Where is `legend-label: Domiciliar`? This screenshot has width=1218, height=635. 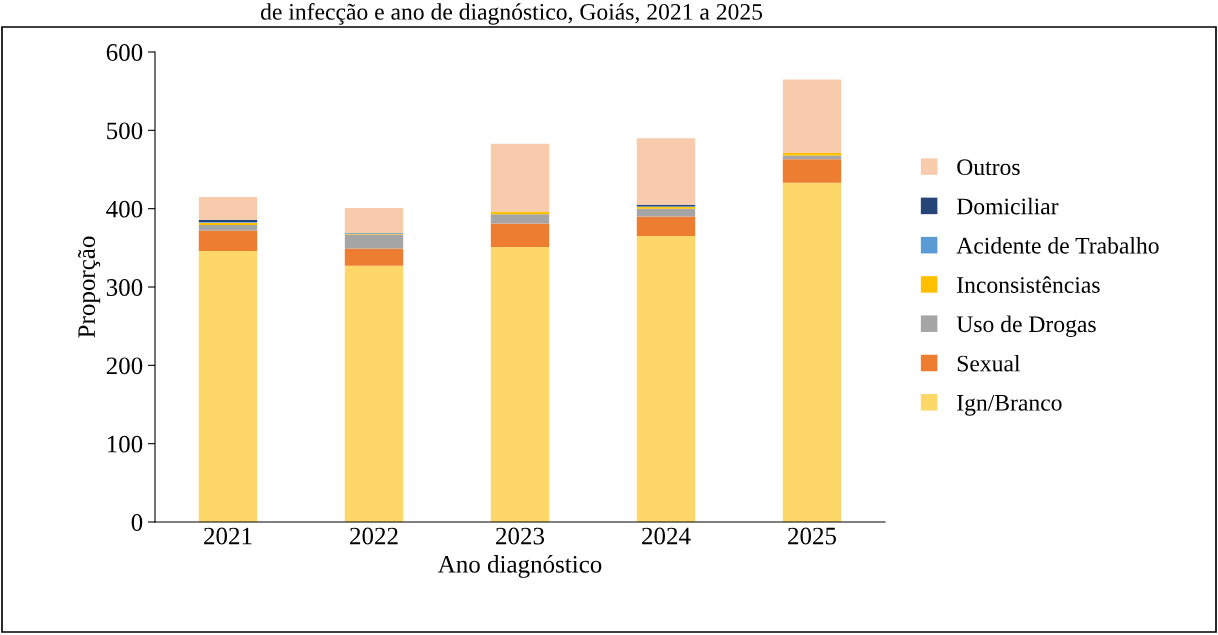 legend-label: Domiciliar is located at coordinates (1007, 206).